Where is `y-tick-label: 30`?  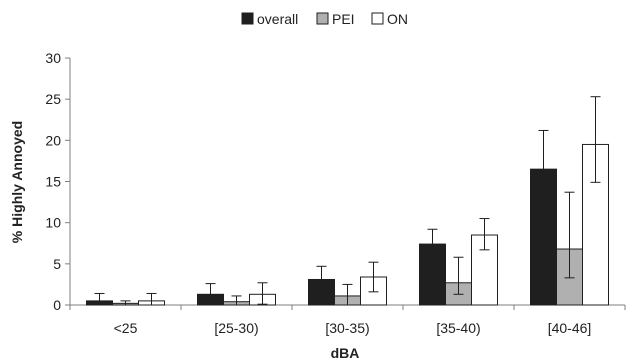 y-tick-label: 30 is located at coordinates (53, 58).